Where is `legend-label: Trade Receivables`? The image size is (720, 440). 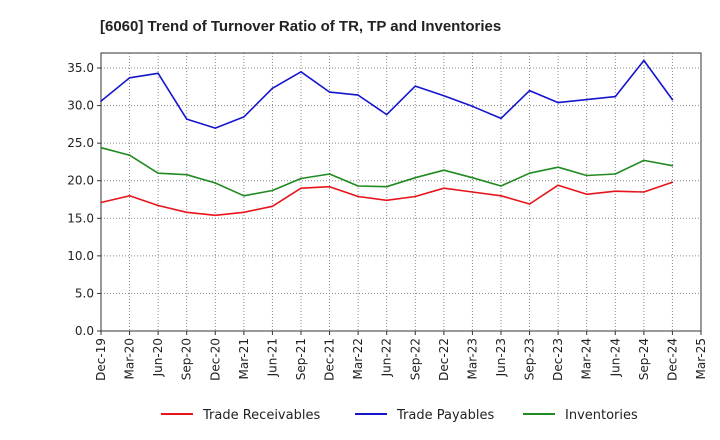
legend-label: Trade Receivables is located at coordinates (261, 415).